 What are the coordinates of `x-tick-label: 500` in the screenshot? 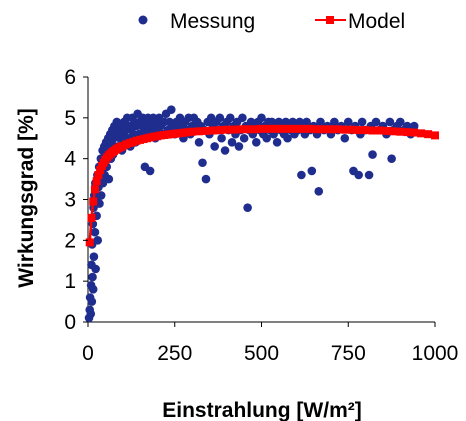 It's located at (261, 353).